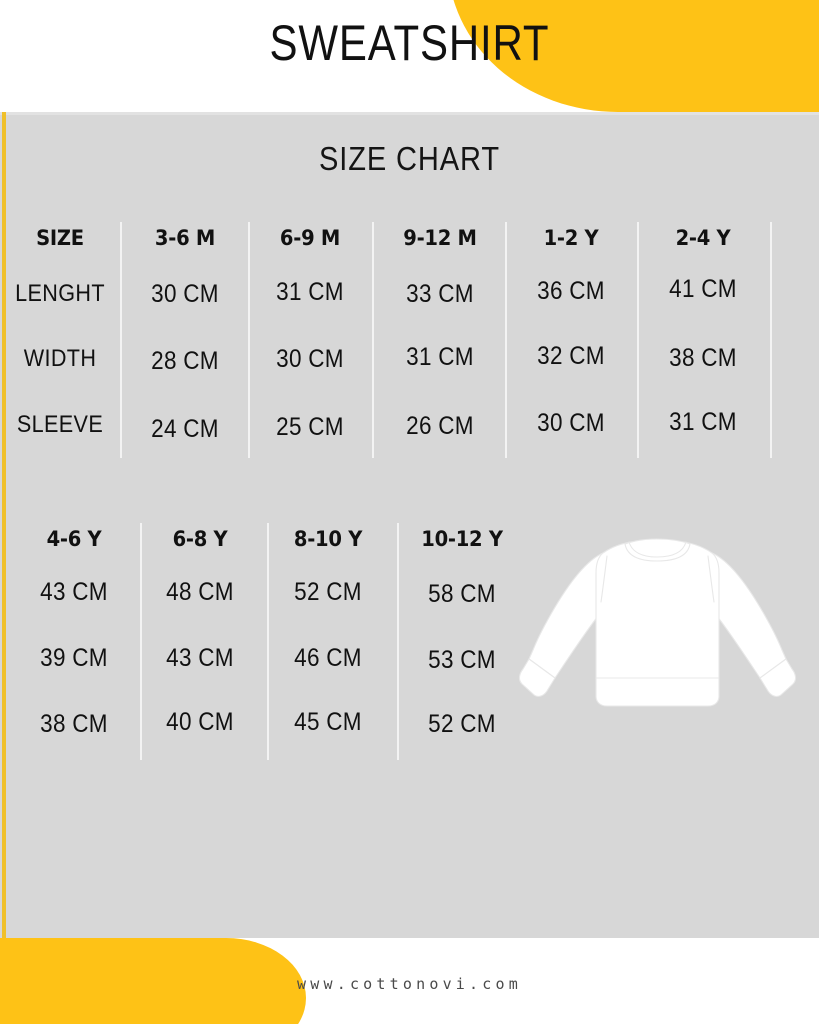 The height and width of the screenshot is (1024, 819). Describe the element at coordinates (185, 294) in the screenshot. I see `cell-lenght-3-6m: 30 CM` at that location.